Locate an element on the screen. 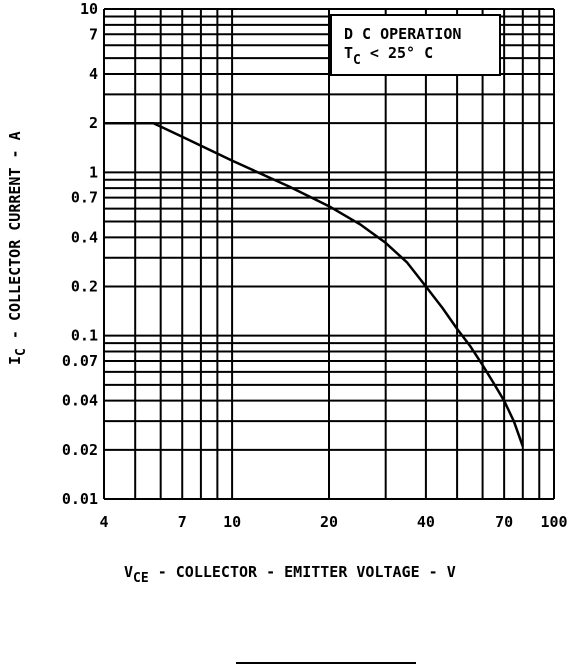 Image resolution: width=568 pixels, height=669 pixels. x-tick-label: 7 is located at coordinates (182, 522).